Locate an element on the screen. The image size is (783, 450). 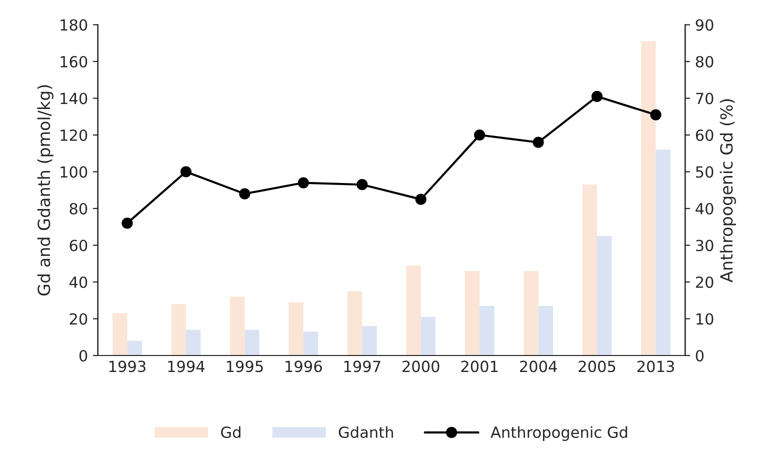
x-tick-label: 2004 is located at coordinates (538, 366).